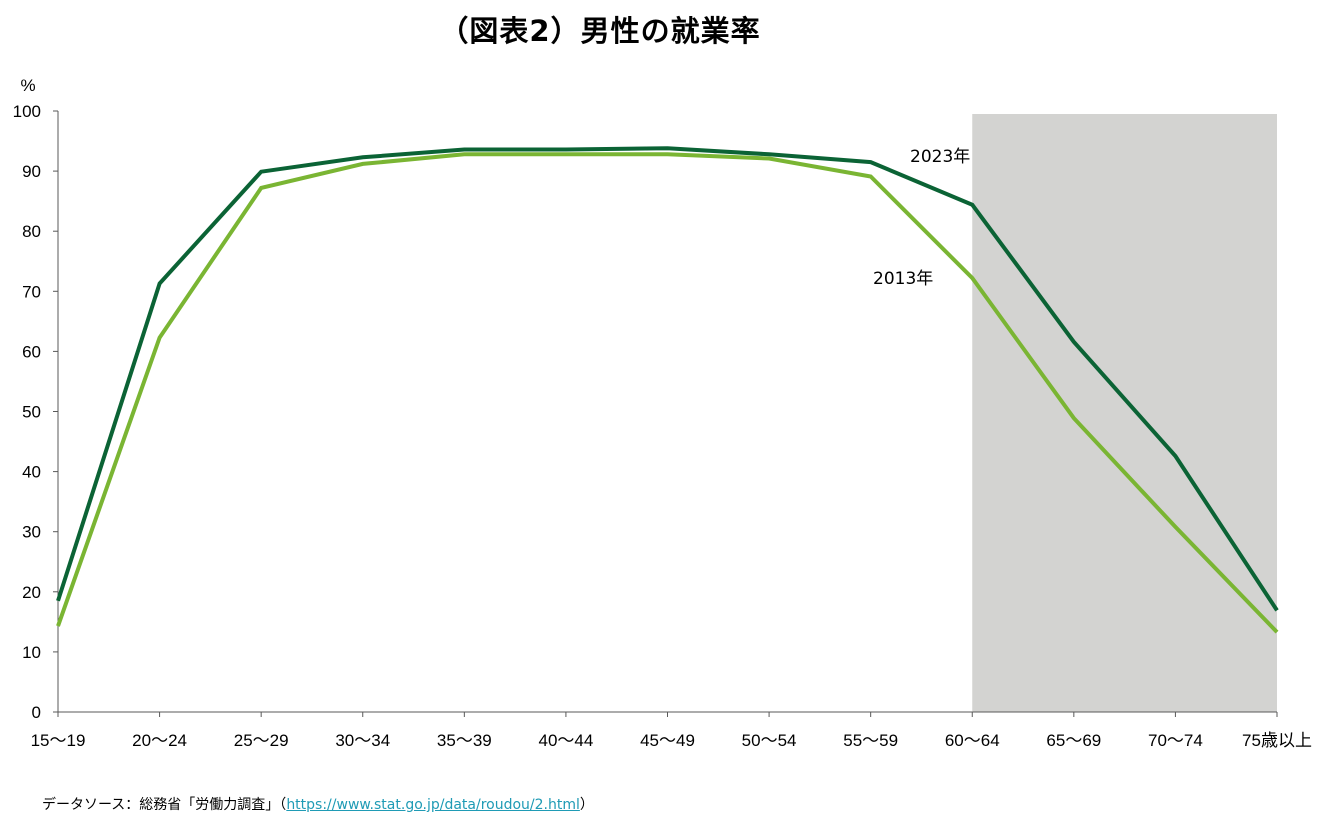  What do you see at coordinates (921, 218) in the screenshot?
I see `labels-layer: 2023年 2013年` at bounding box center [921, 218].